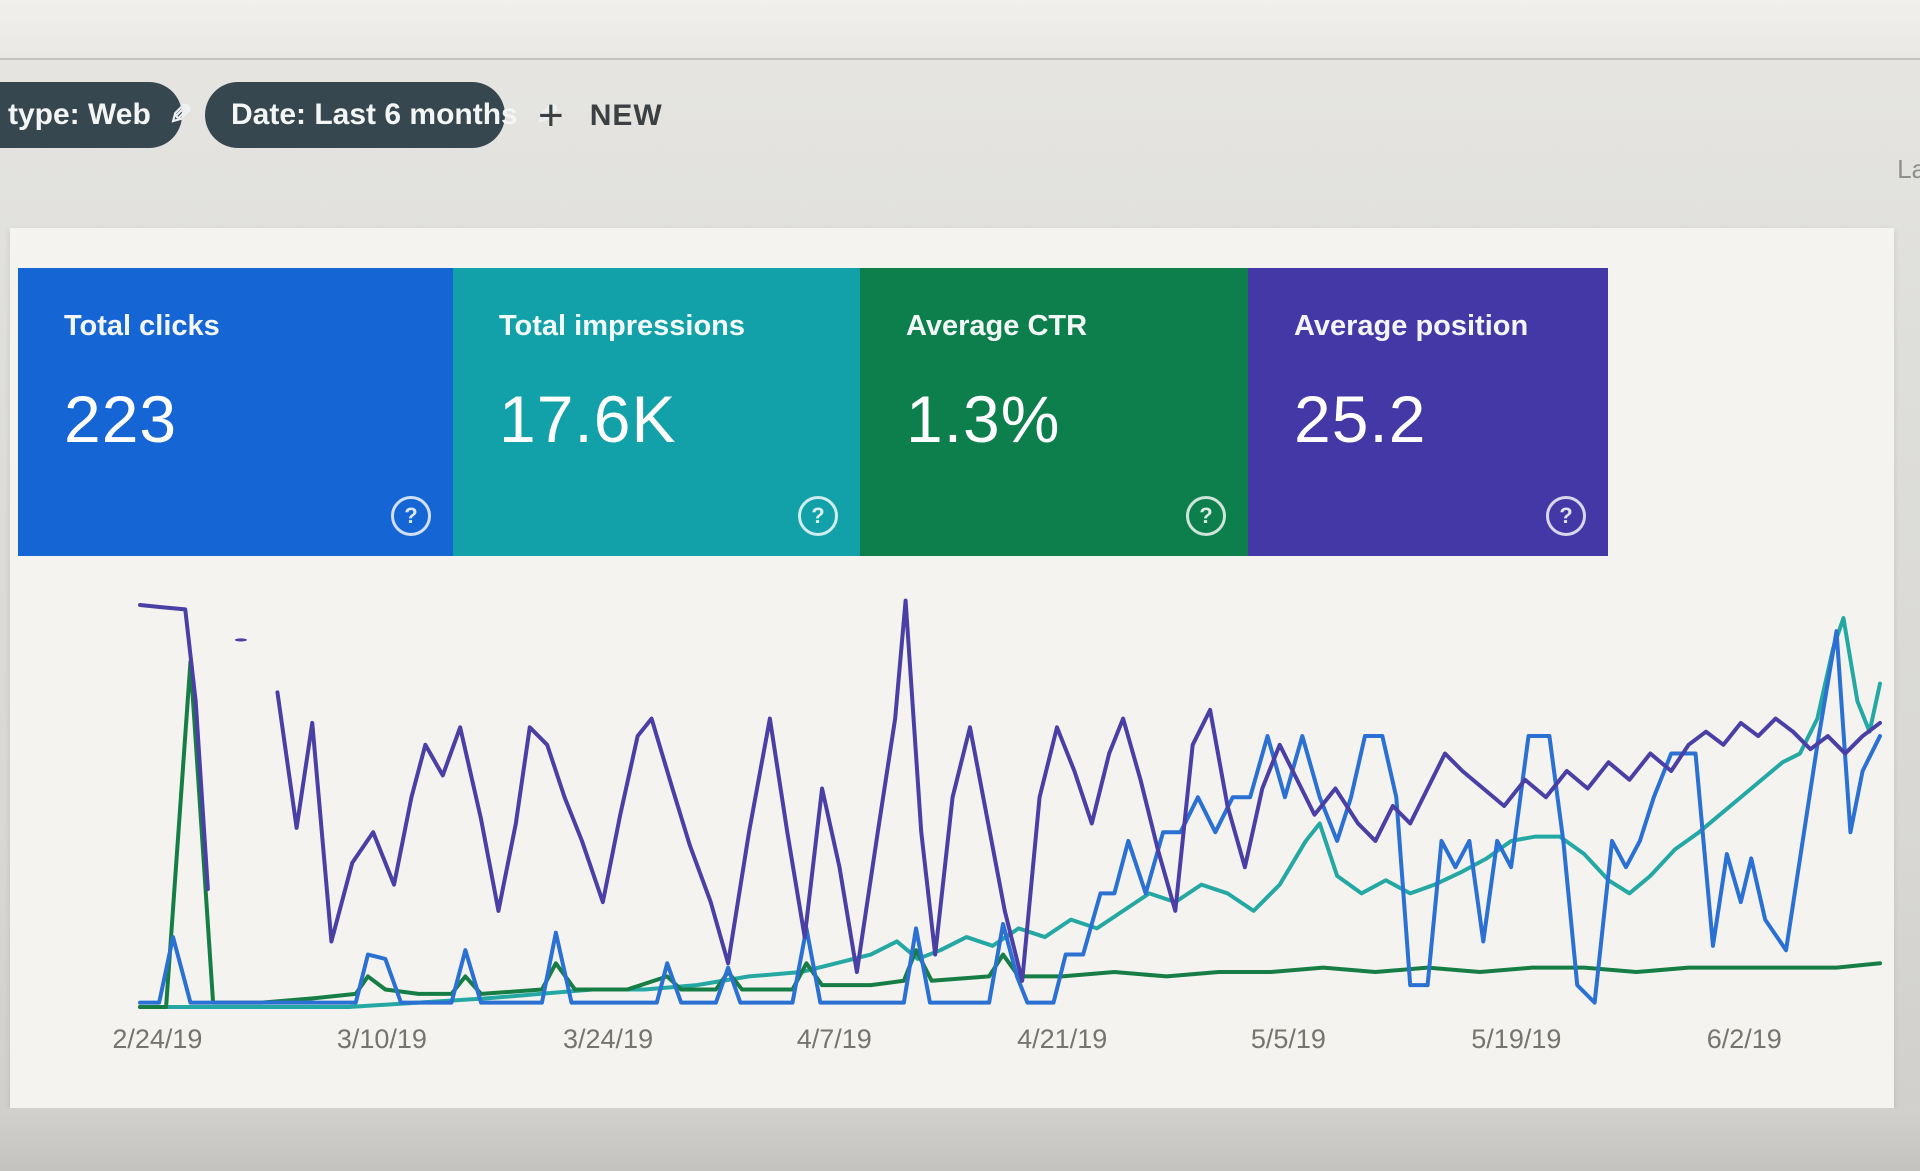 The image size is (1920, 1171). I want to click on card-label: Average CTR, so click(997, 326).